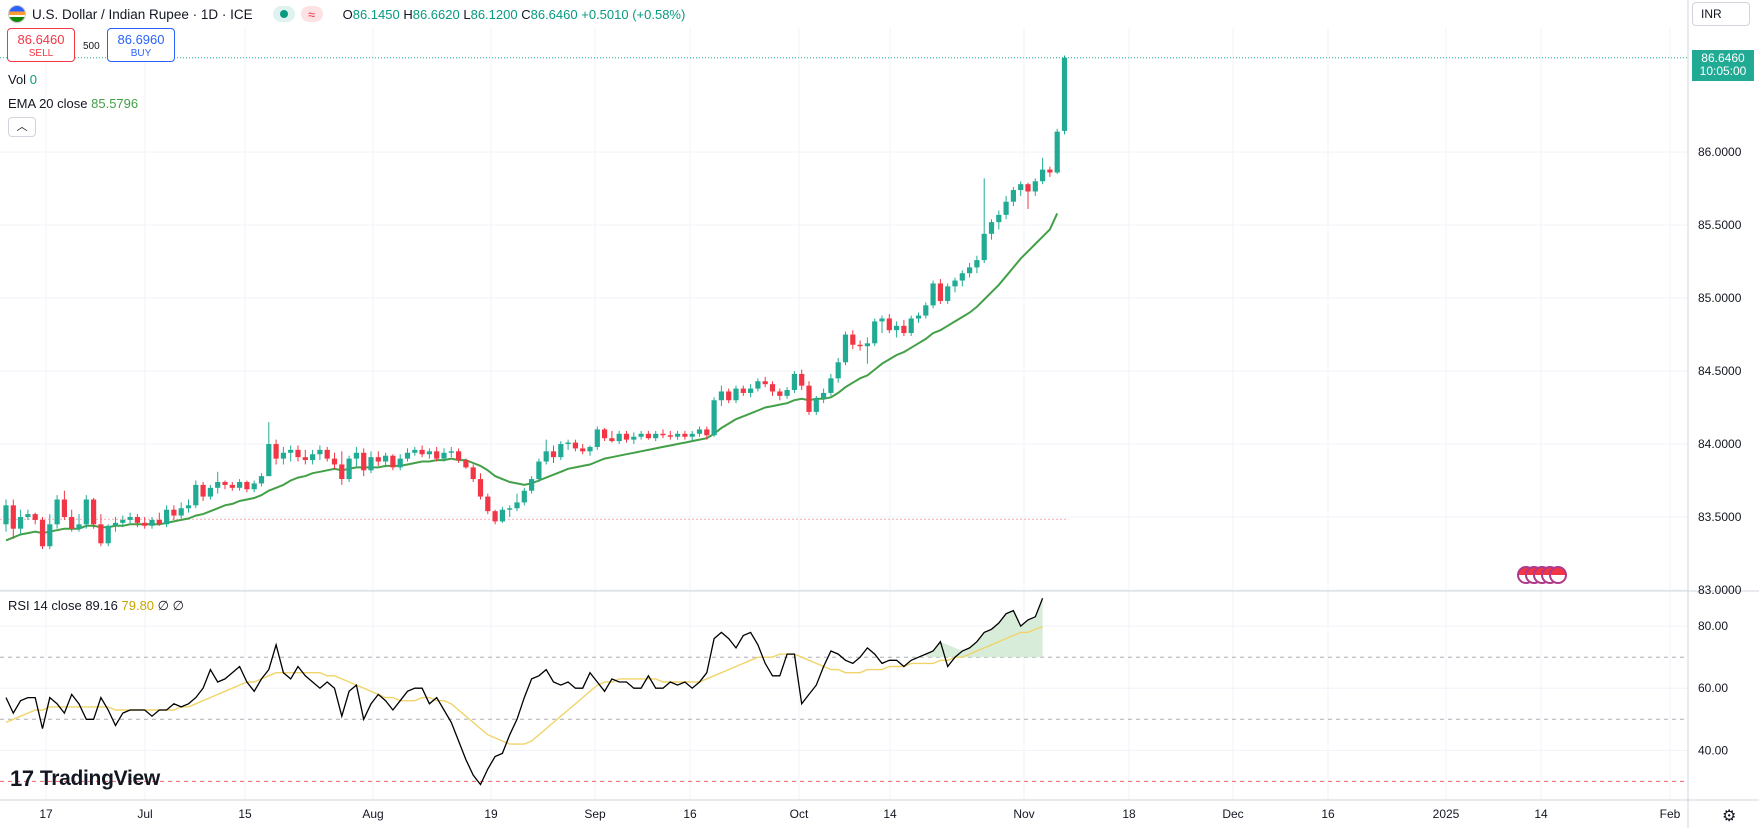 This screenshot has width=1759, height=828. Describe the element at coordinates (96, 605) in the screenshot. I see `rsi-legend: RSI 14 close 89.16 79.80 ∅ ∅` at that location.